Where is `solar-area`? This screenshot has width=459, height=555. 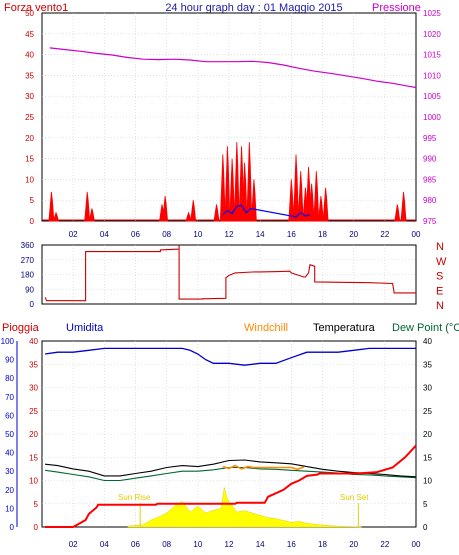
solar-area is located at coordinates (244, 507).